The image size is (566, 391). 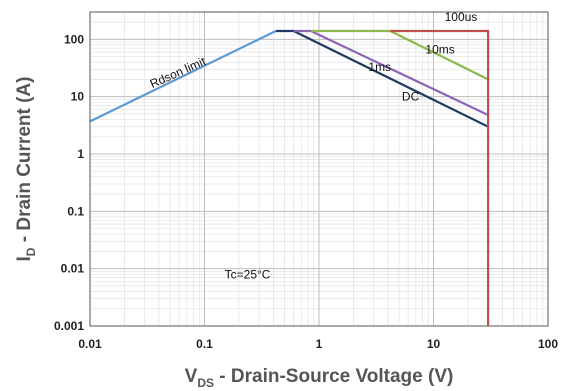 I want to click on x-tick-label: 10, so click(x=434, y=344).